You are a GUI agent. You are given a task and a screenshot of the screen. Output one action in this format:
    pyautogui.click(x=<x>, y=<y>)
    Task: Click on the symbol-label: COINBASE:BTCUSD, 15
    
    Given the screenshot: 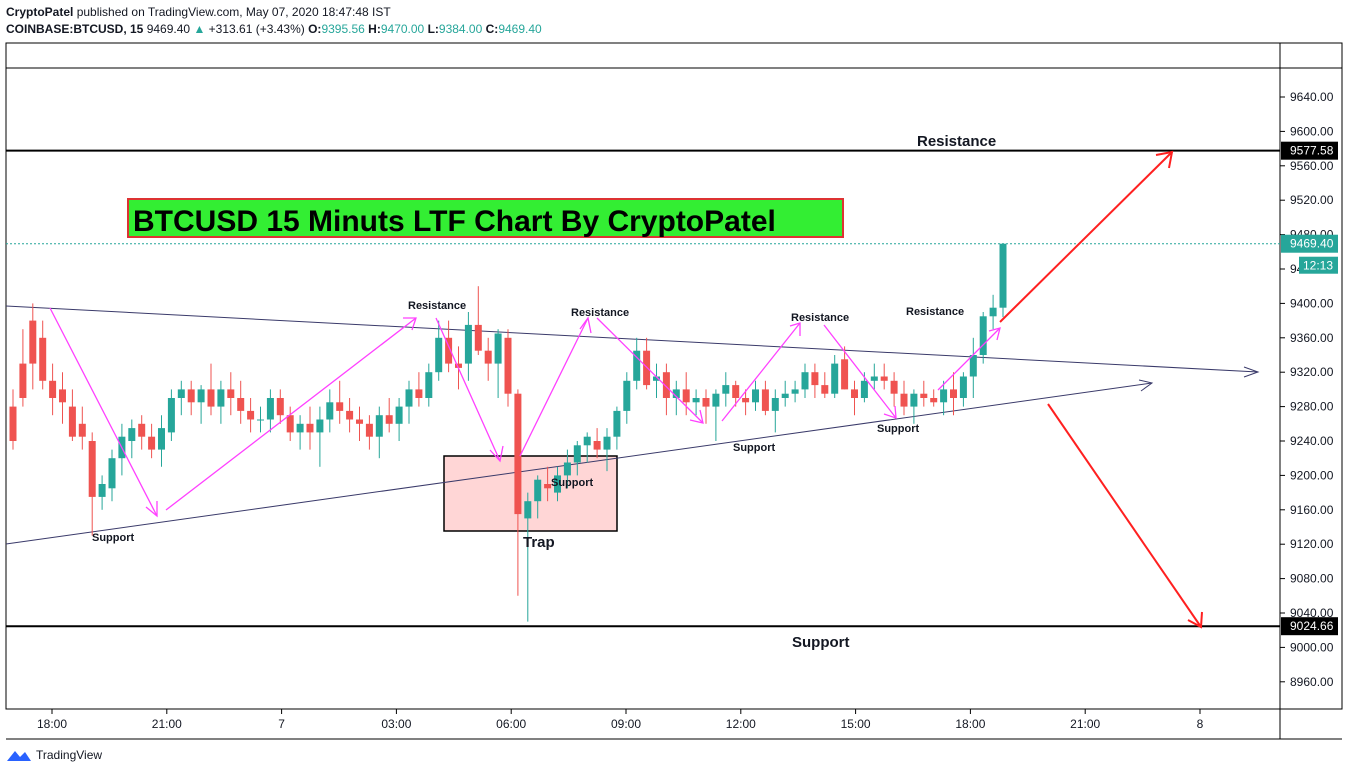 What is the action you would take?
    pyautogui.click(x=75, y=29)
    